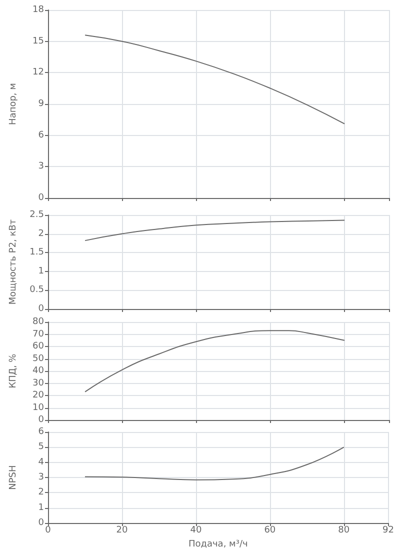 The height and width of the screenshot is (554, 397). I want to click on y-axis-title: NPSH, so click(13, 477).